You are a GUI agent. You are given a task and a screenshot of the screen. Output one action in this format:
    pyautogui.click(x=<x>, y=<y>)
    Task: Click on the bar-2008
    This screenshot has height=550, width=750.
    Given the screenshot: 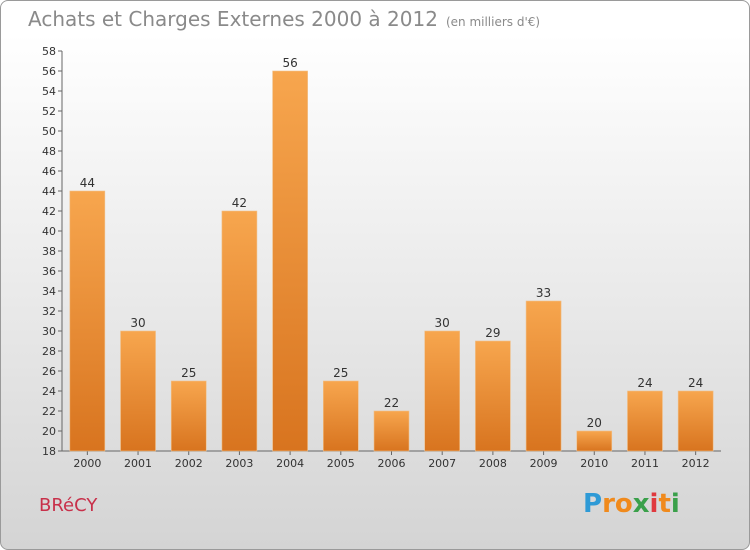 What is the action you would take?
    pyautogui.click(x=493, y=396)
    